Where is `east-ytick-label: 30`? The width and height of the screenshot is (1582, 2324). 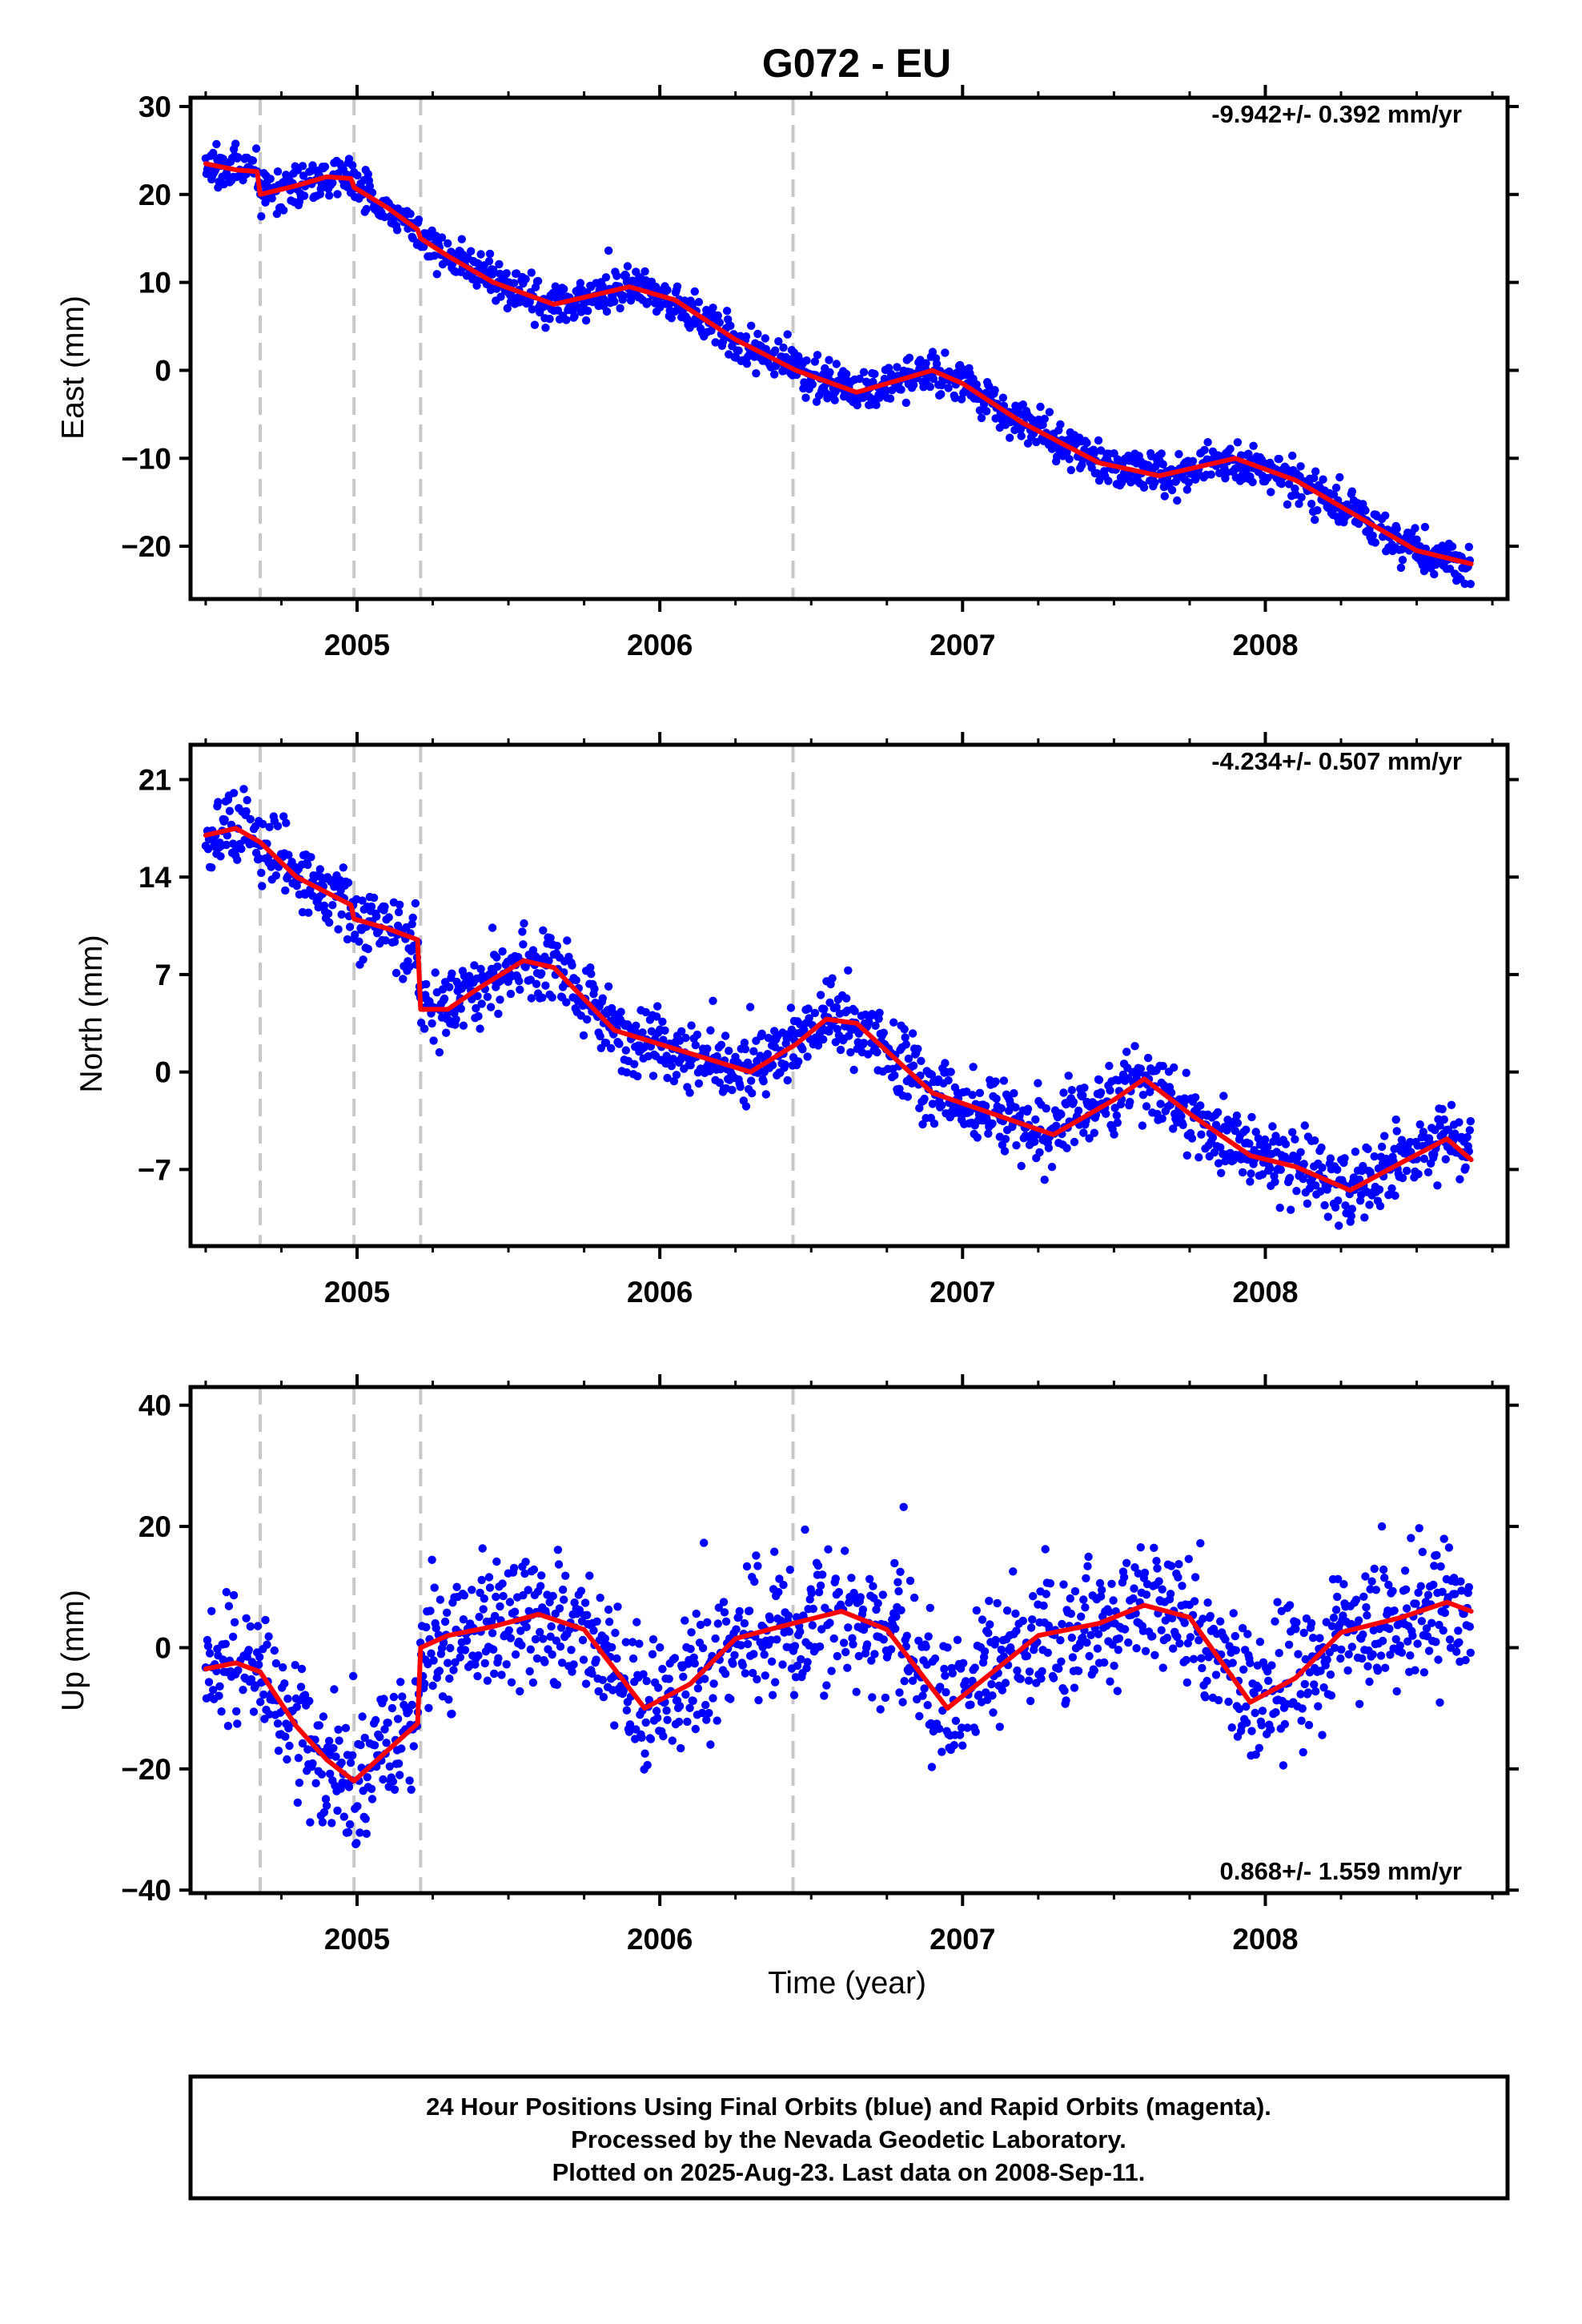
east-ytick-label: 30 is located at coordinates (155, 106).